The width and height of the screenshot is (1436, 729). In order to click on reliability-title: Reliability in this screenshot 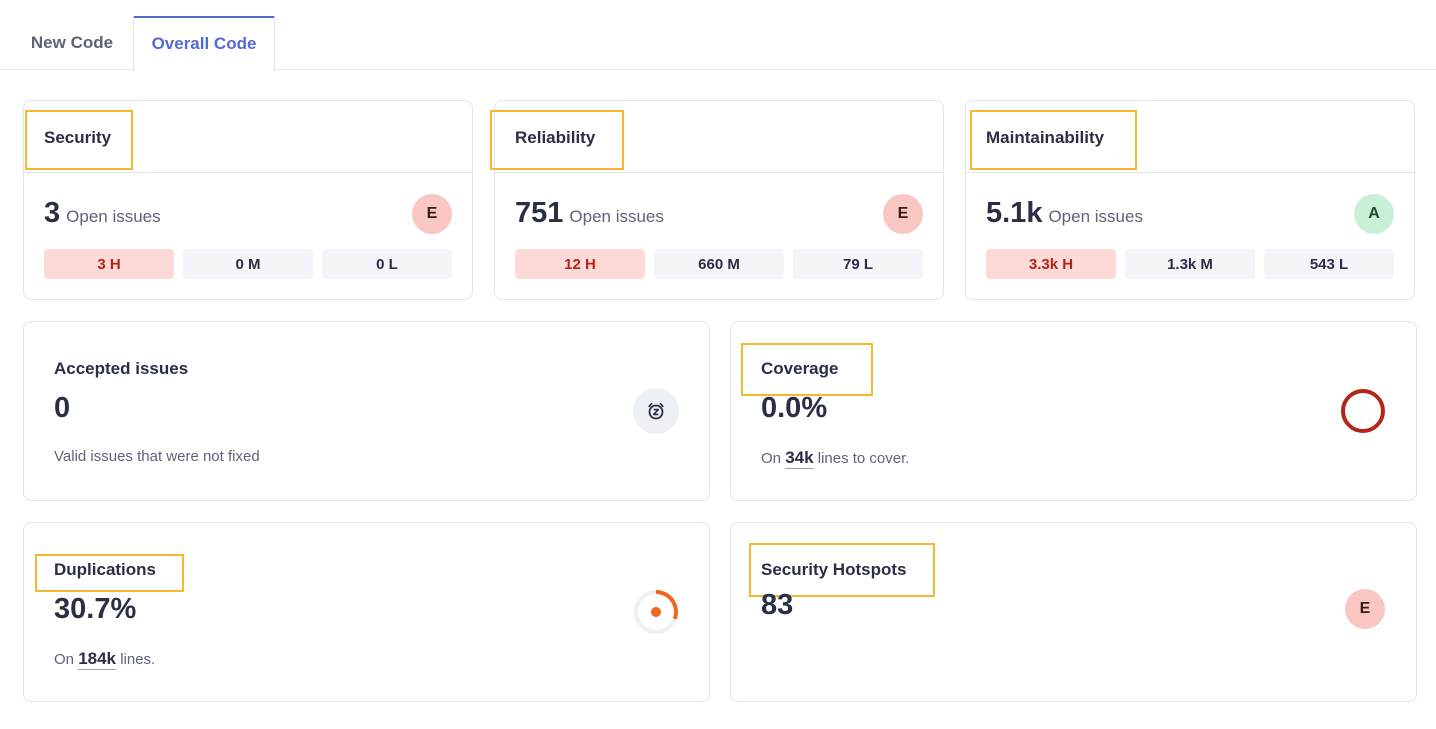, I will do `click(555, 137)`.